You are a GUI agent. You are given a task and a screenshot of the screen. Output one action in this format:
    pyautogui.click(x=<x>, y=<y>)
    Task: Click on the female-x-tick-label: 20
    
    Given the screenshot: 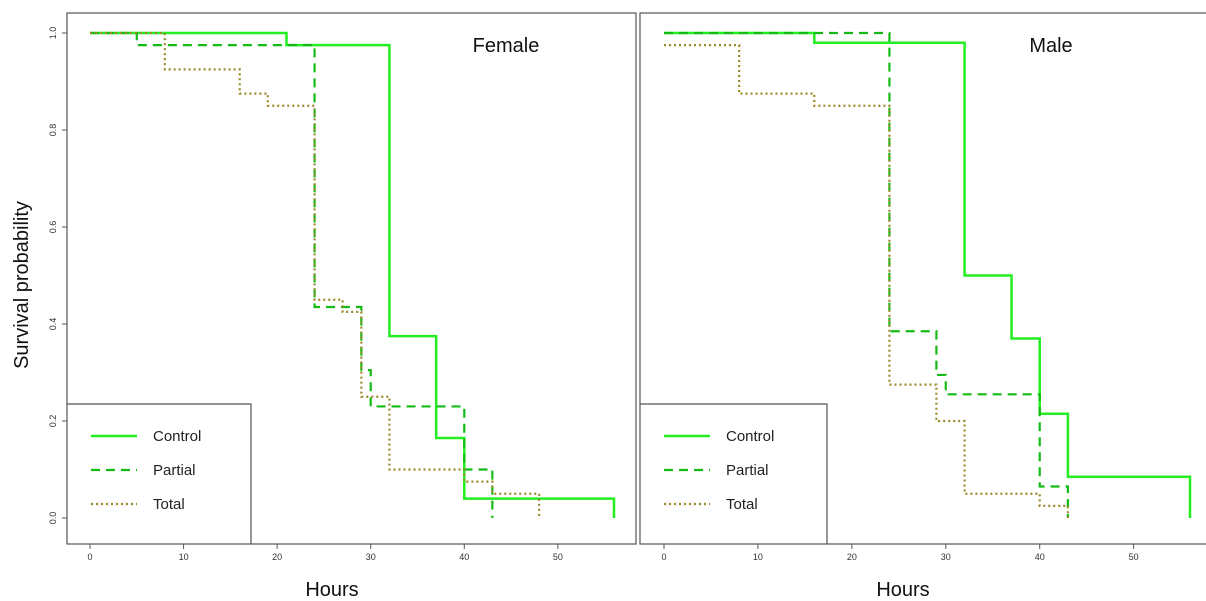 What is the action you would take?
    pyautogui.click(x=277, y=557)
    